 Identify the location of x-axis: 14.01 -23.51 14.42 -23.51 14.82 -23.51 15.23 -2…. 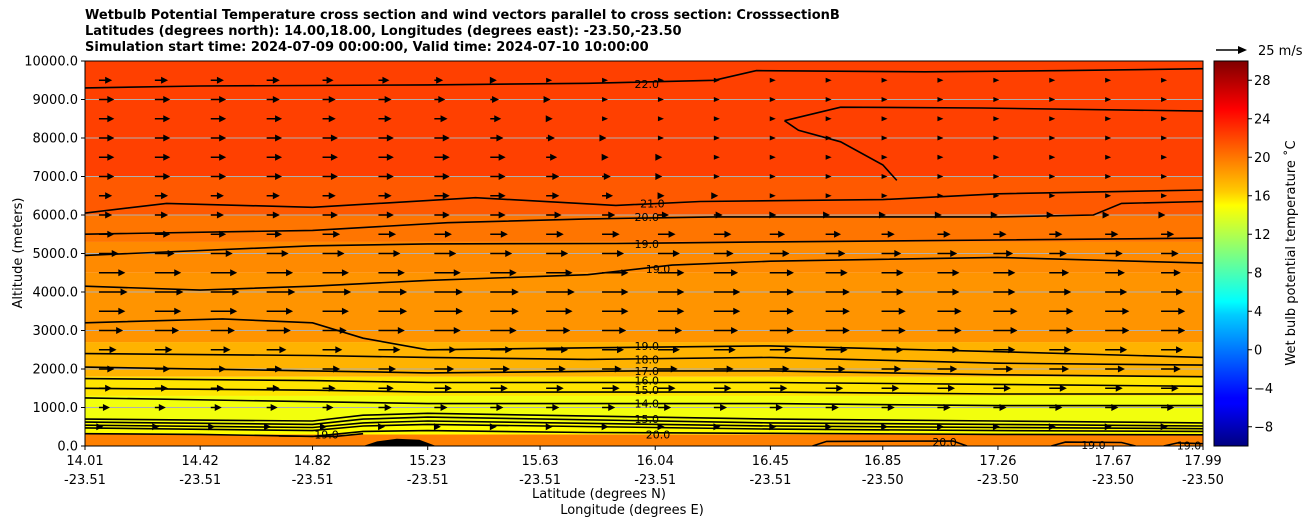
(644, 467).